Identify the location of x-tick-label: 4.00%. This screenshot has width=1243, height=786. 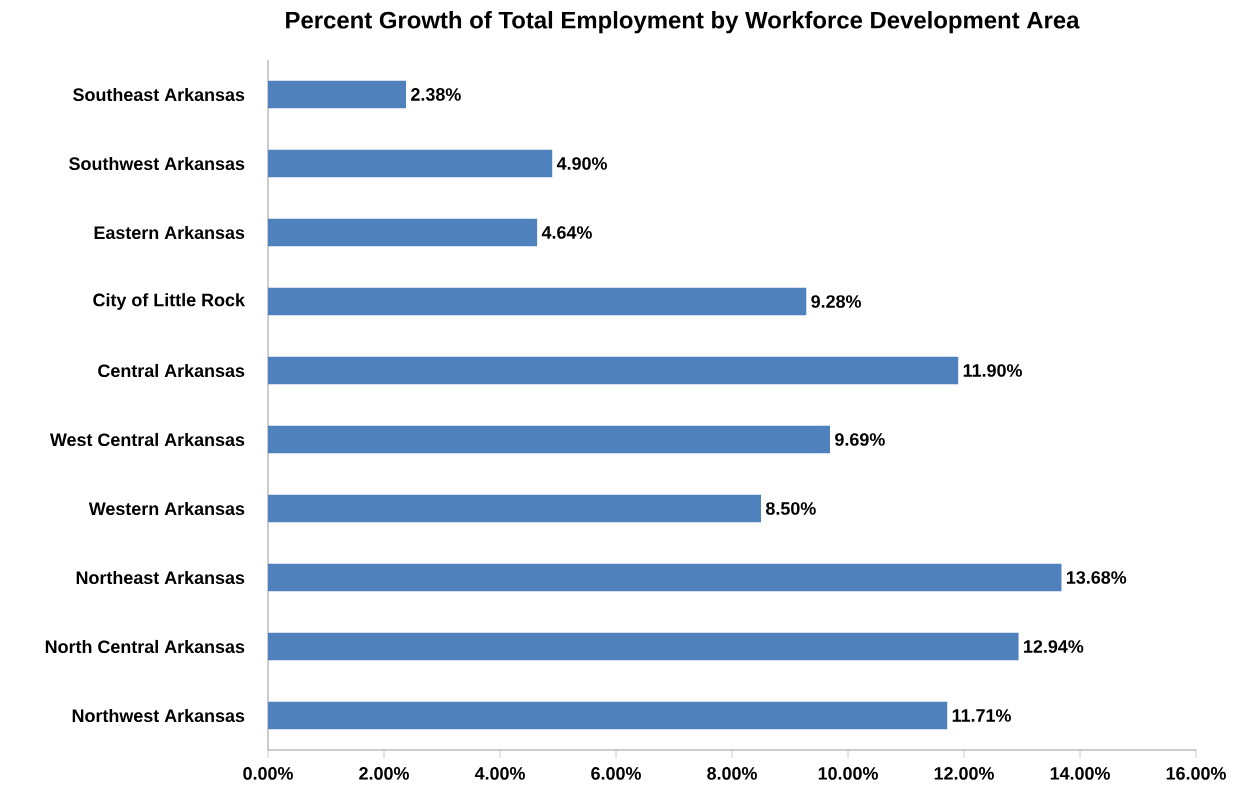
(499, 773).